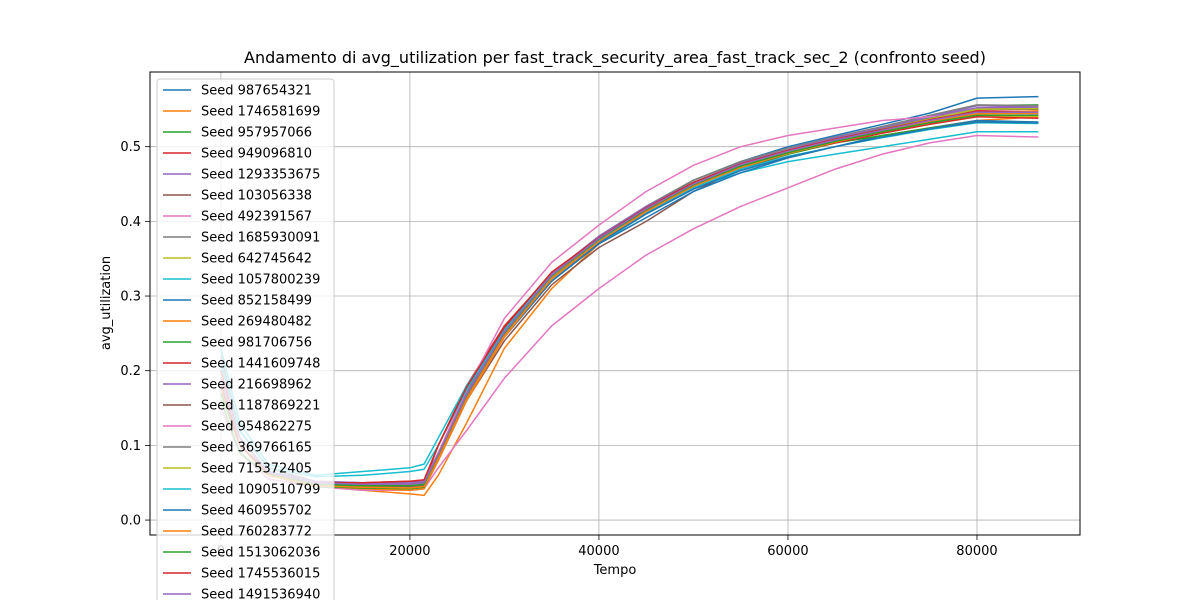 Image resolution: width=1200 pixels, height=600 pixels. What do you see at coordinates (598, 551) in the screenshot?
I see `x-tick-label: 40000` at bounding box center [598, 551].